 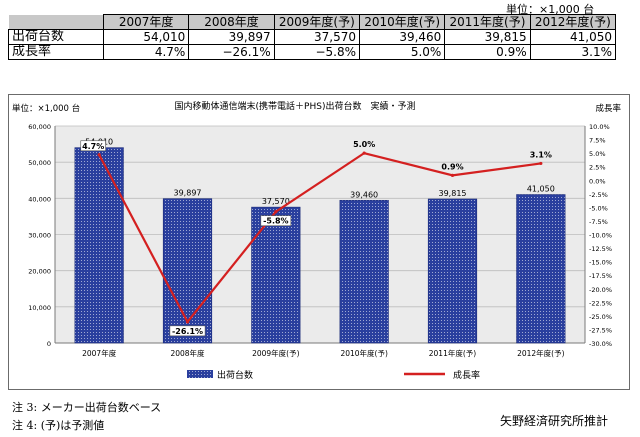 What do you see at coordinates (231, 52) in the screenshot?
I see `table-cell: −26.1%` at bounding box center [231, 52].